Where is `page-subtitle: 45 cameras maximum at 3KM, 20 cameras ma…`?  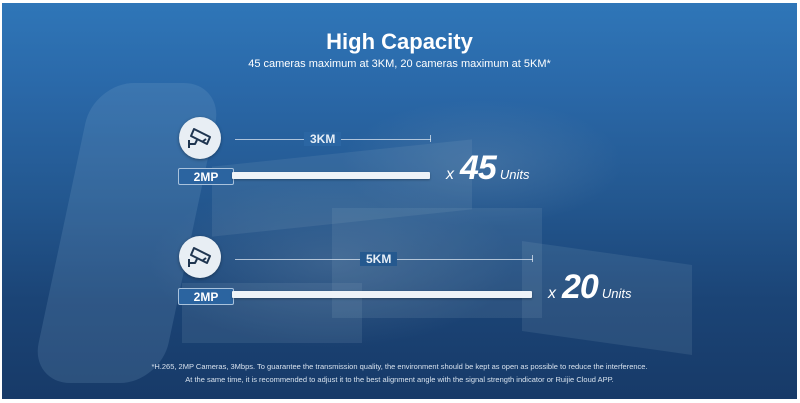 page-subtitle: 45 cameras maximum at 3KM, 20 cameras ma… is located at coordinates (399, 64).